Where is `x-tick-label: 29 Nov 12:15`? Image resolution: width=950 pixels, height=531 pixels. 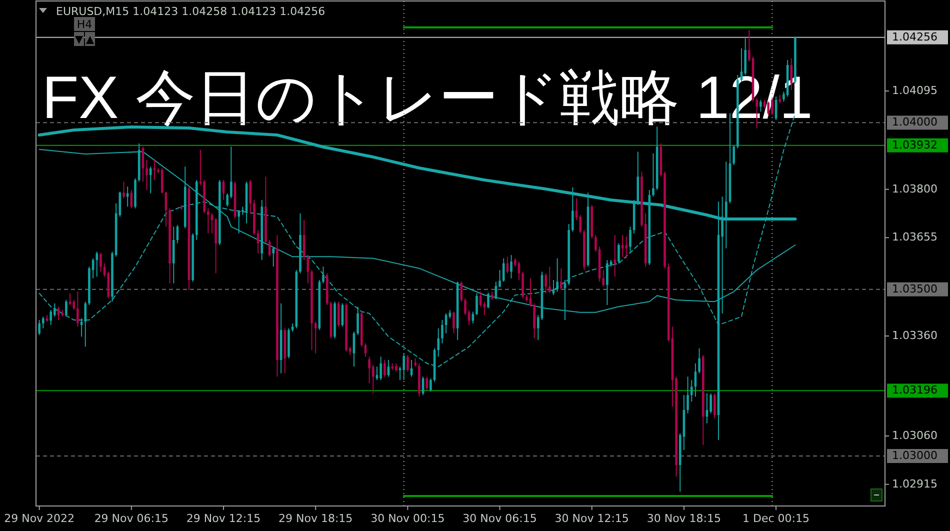
x-tick-label: 29 Nov 12:15 is located at coordinates (223, 518).